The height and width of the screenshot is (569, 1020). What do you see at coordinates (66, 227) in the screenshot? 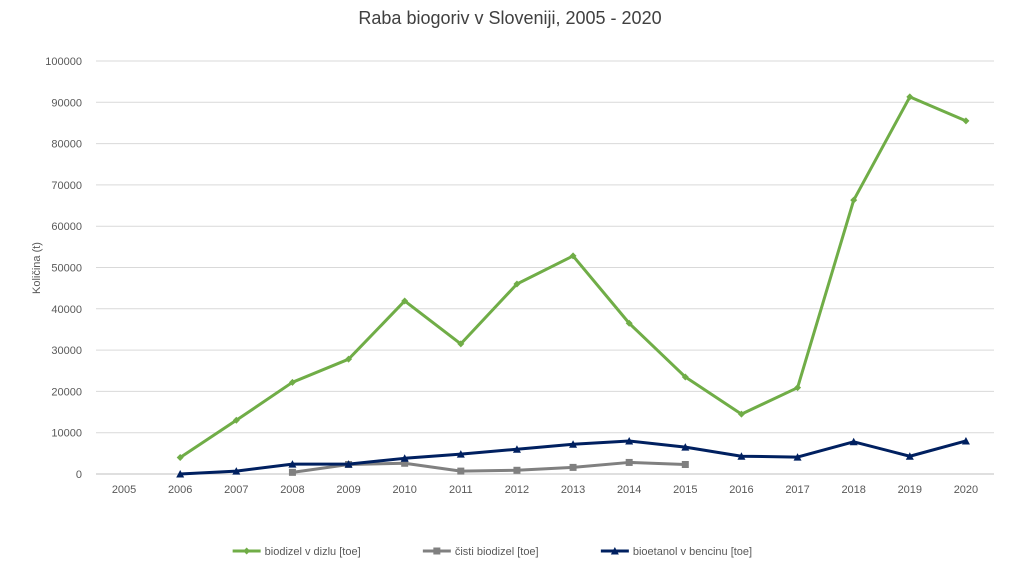
I see `y-tick-label: 60000` at bounding box center [66, 227].